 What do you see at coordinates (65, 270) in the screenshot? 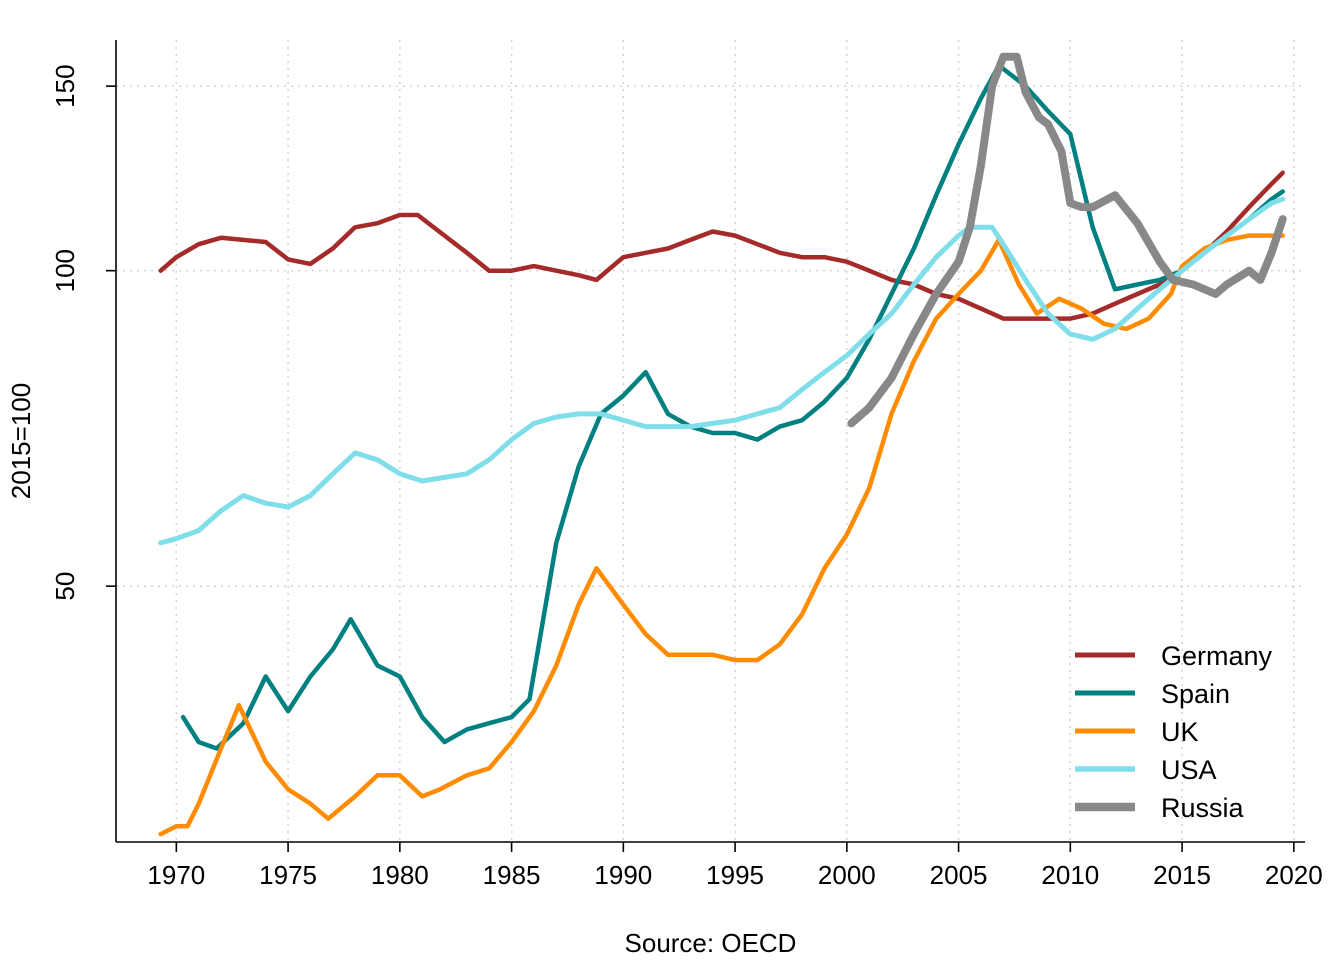
I see `y-tick-label: 100` at bounding box center [65, 270].